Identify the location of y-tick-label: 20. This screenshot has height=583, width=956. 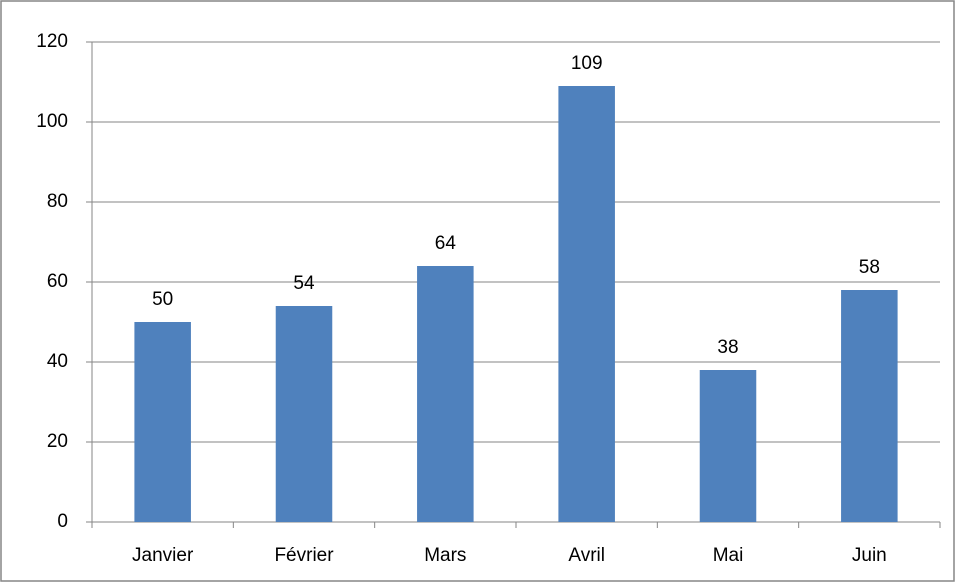
(57, 441).